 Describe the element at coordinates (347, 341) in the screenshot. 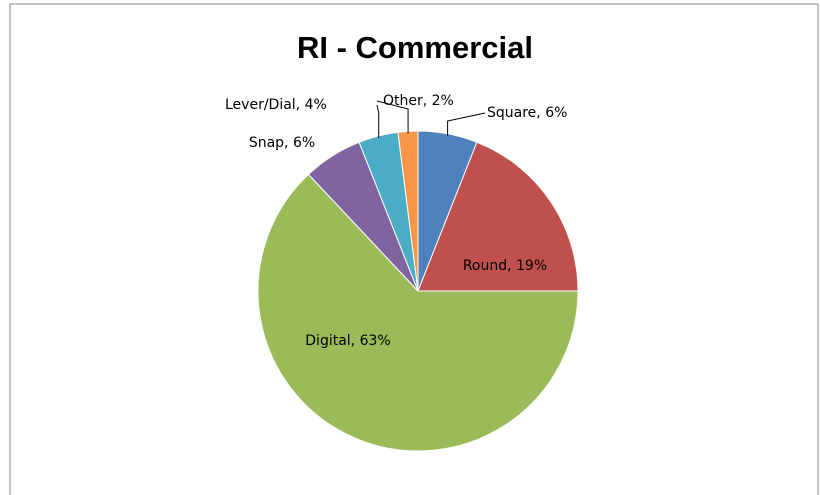

I see `data-label: Digital, 63%` at that location.